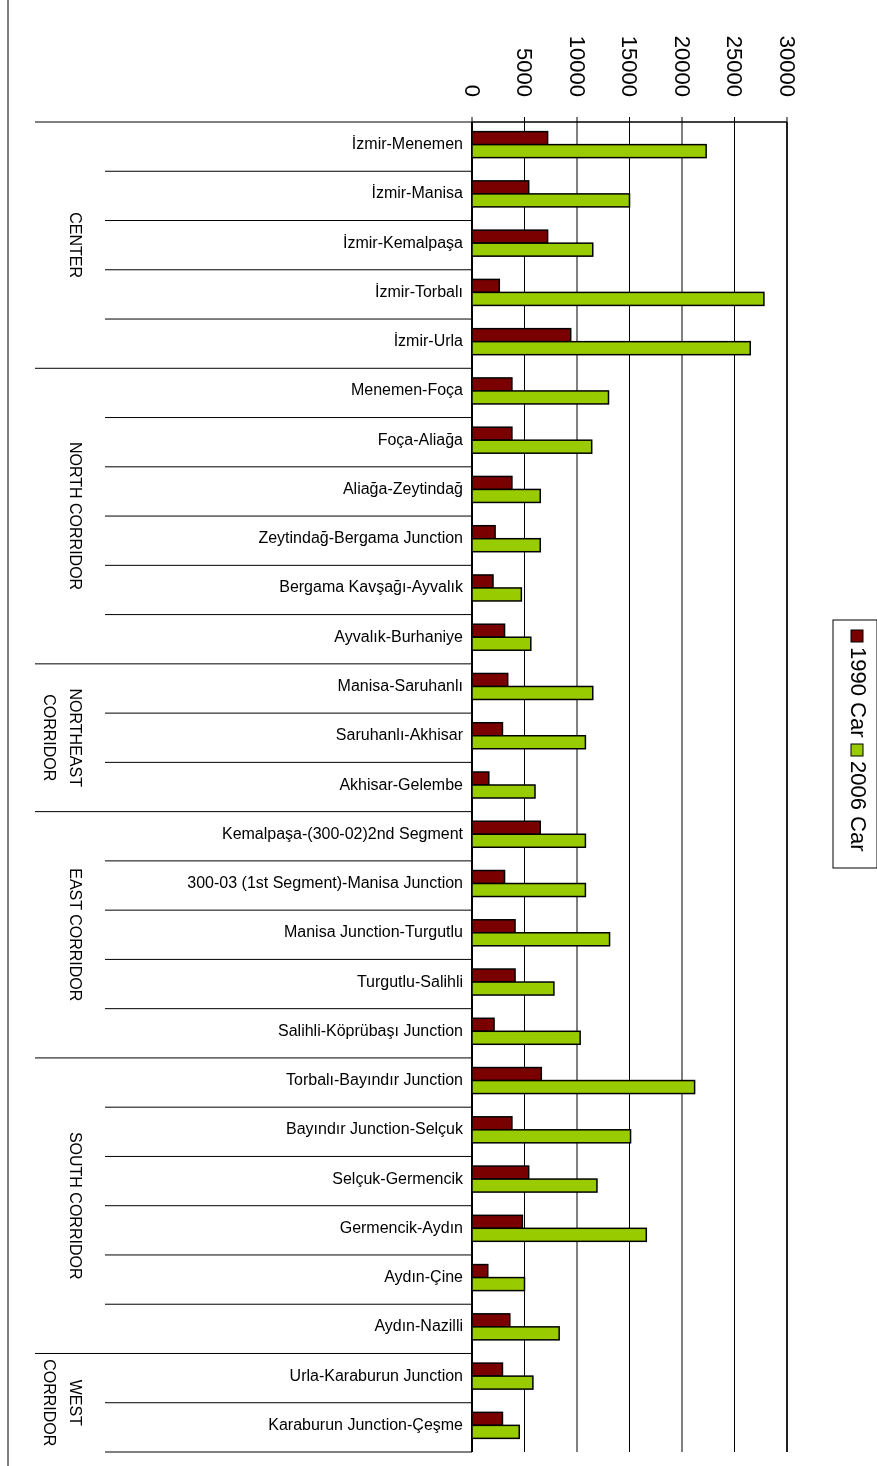  I want to click on text: WEST CORRIDOR, so click(62, 1403).